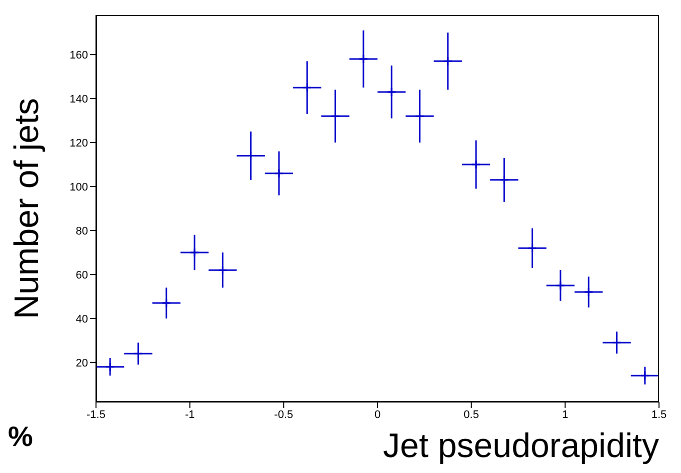 The image size is (681, 473). What do you see at coordinates (27, 209) in the screenshot?
I see `y-axis-title: Number of jets` at bounding box center [27, 209].